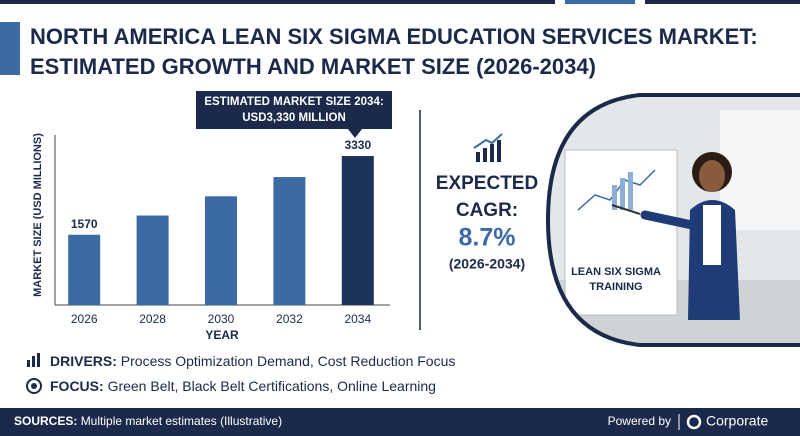 The image size is (800, 436). Describe the element at coordinates (615, 287) in the screenshot. I see `image-caption: TRAINING` at that location.